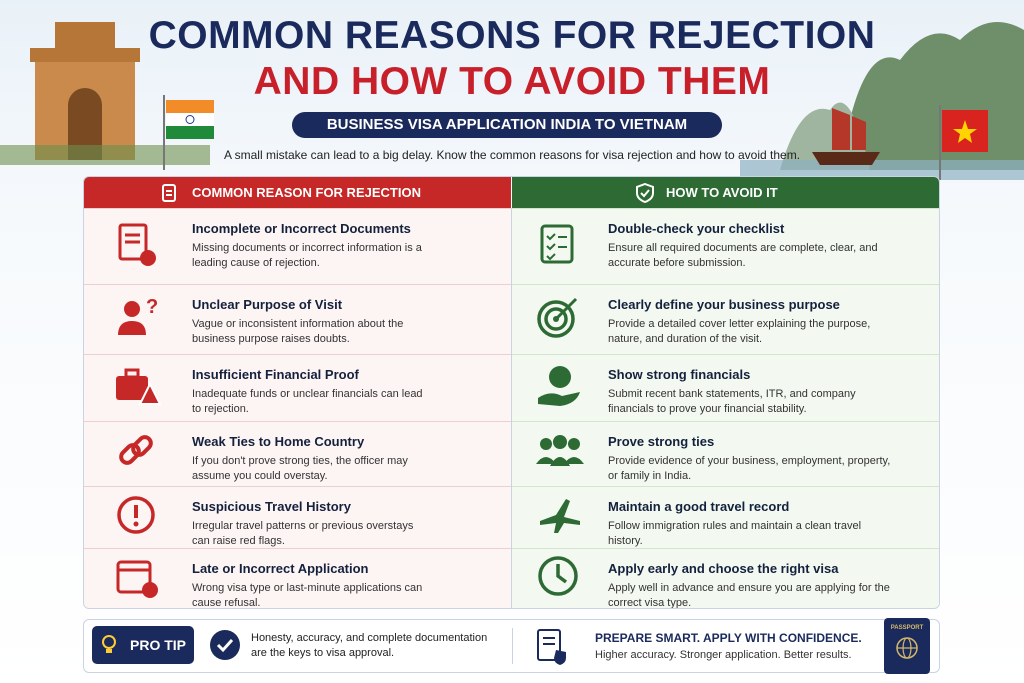 This screenshot has height=683, width=1024. I want to click on vietnam-flag, so click(963, 142).